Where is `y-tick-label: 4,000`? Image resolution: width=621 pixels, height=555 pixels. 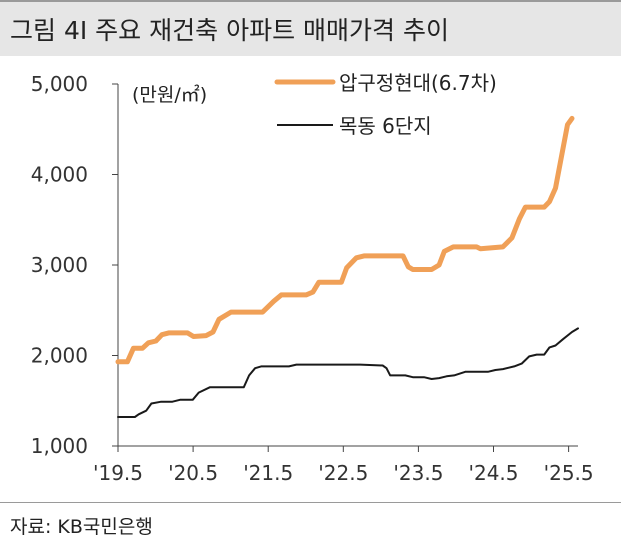
y-tick-label: 4,000 is located at coordinates (59, 175).